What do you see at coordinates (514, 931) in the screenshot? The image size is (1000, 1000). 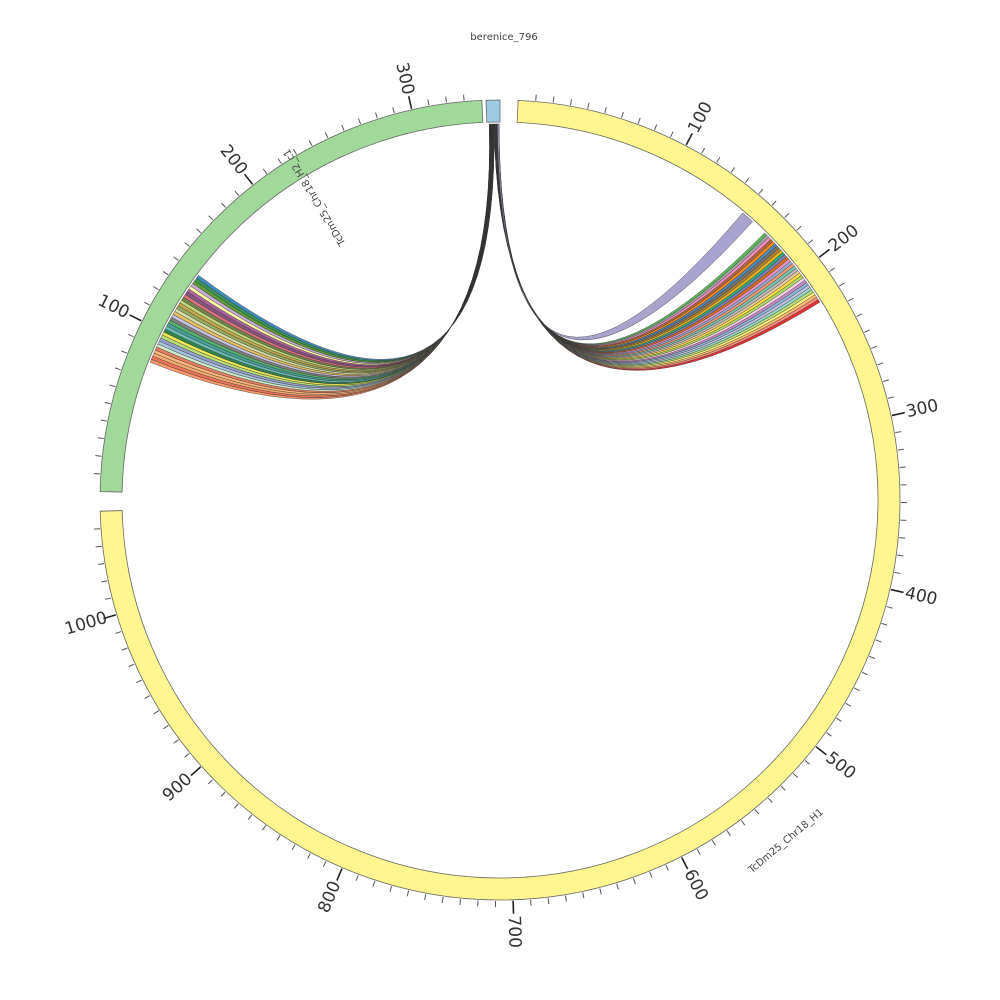 I see `tick-label: 700` at bounding box center [514, 931].